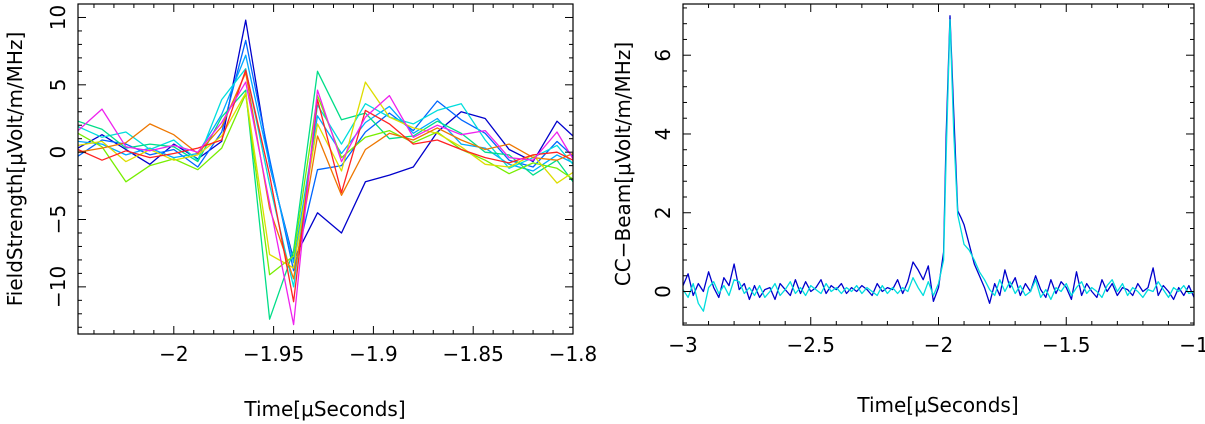 Image resolution: width=1205 pixels, height=424 pixels. I want to click on y-tick-label: 5, so click(58, 84).